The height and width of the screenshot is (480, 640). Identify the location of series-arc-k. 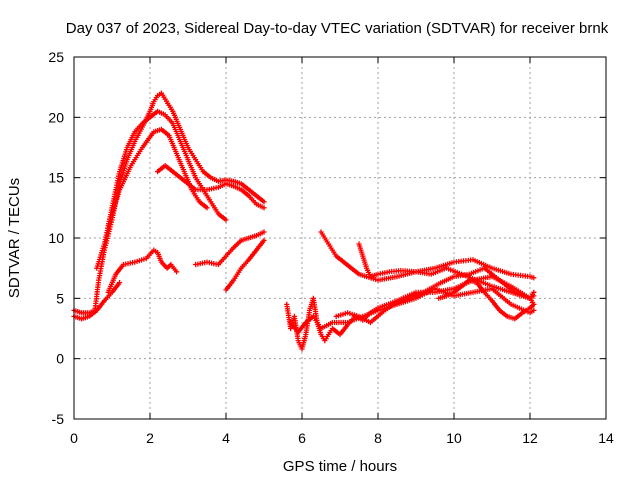
(427, 256).